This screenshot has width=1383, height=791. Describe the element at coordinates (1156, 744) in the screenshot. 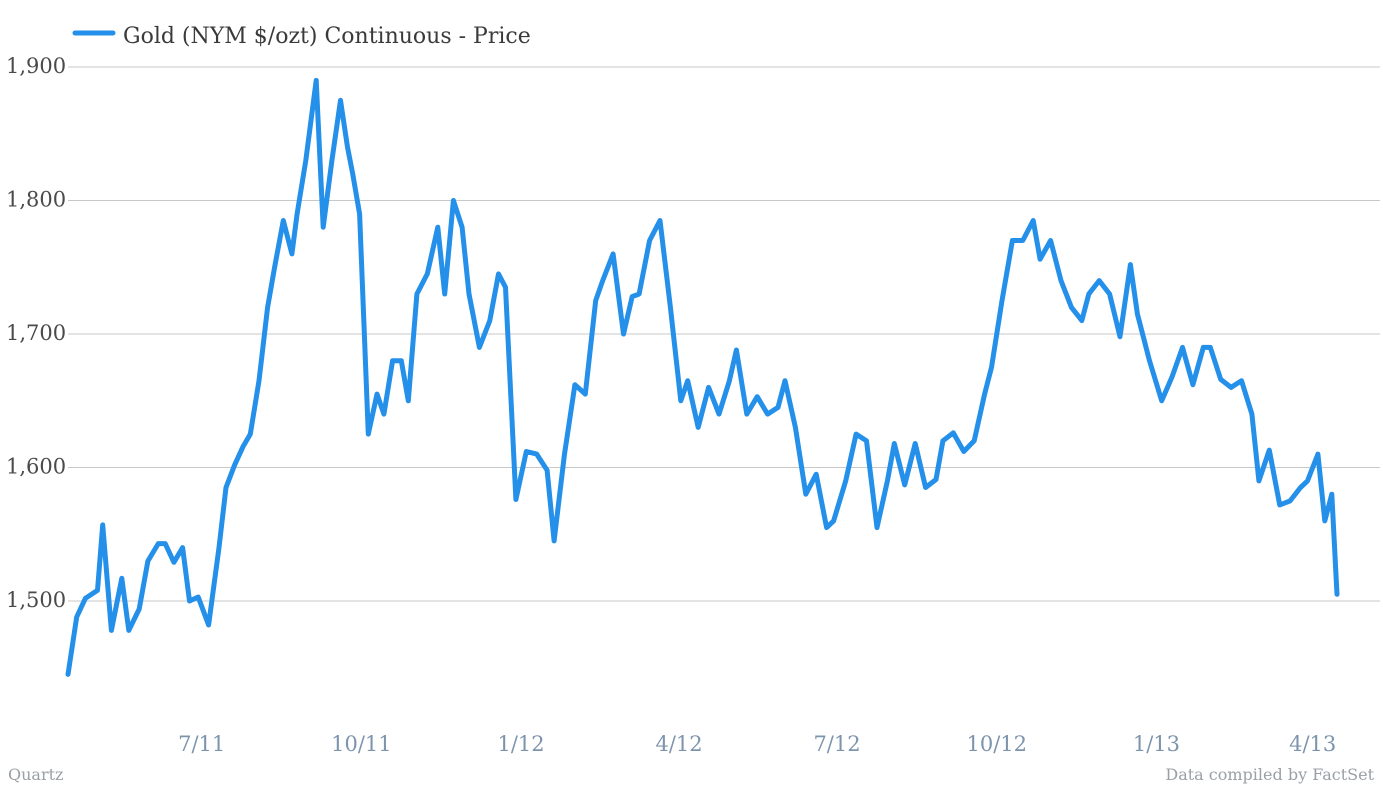

I see `x-tick-label: 1/13` at that location.